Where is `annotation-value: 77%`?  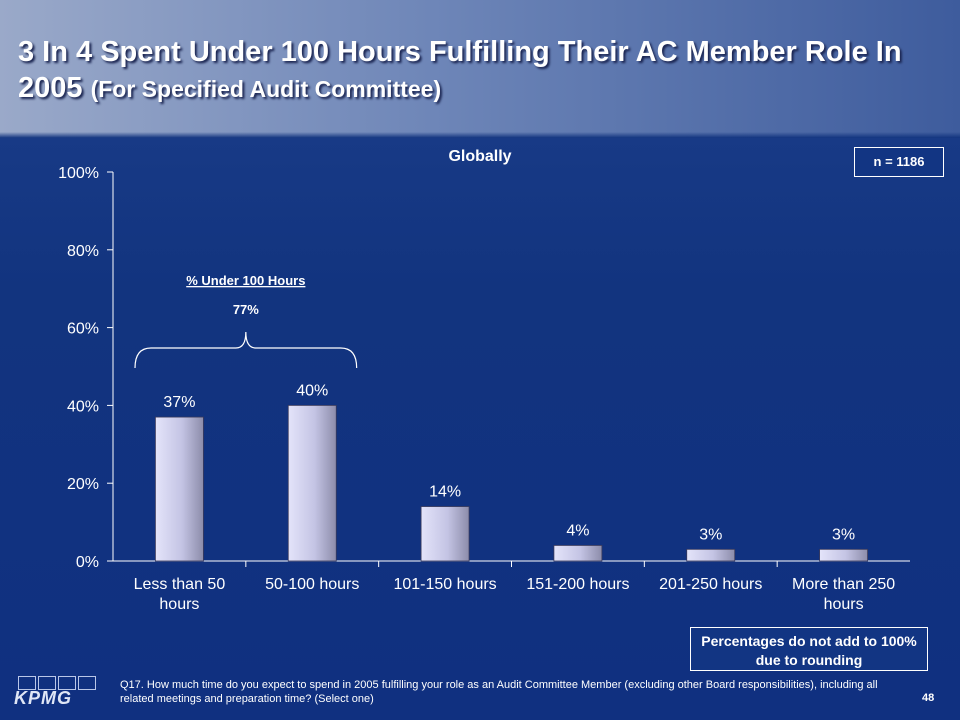 annotation-value: 77% is located at coordinates (246, 309).